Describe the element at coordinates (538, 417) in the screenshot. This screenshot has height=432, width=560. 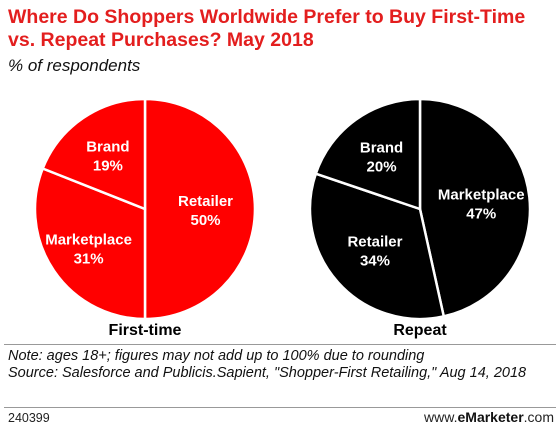
I see `brand-suffix: .com` at that location.